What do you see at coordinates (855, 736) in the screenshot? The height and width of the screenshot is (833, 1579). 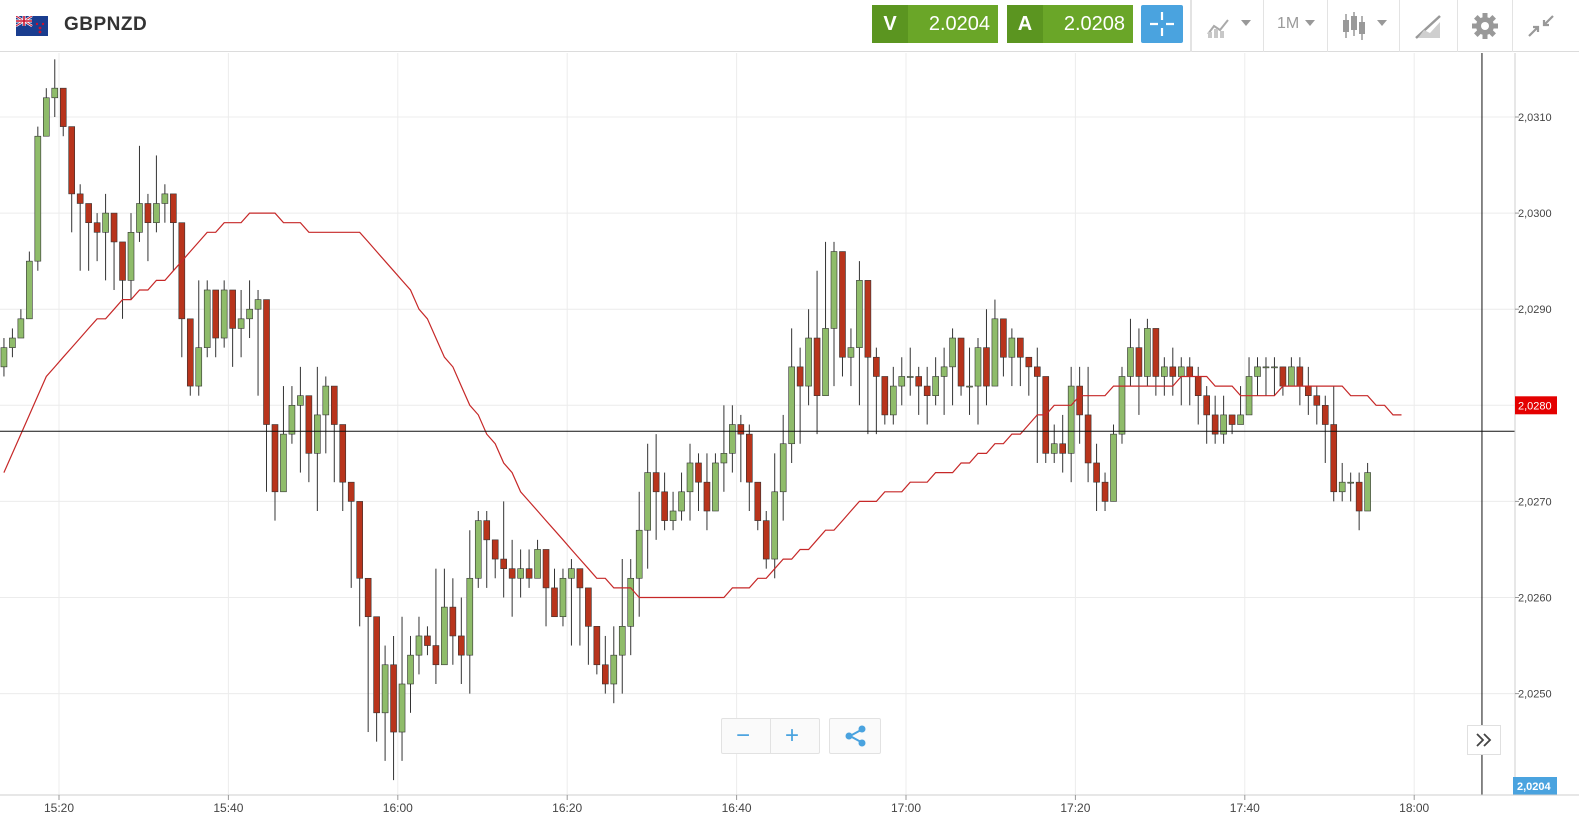 I see `share-button` at bounding box center [855, 736].